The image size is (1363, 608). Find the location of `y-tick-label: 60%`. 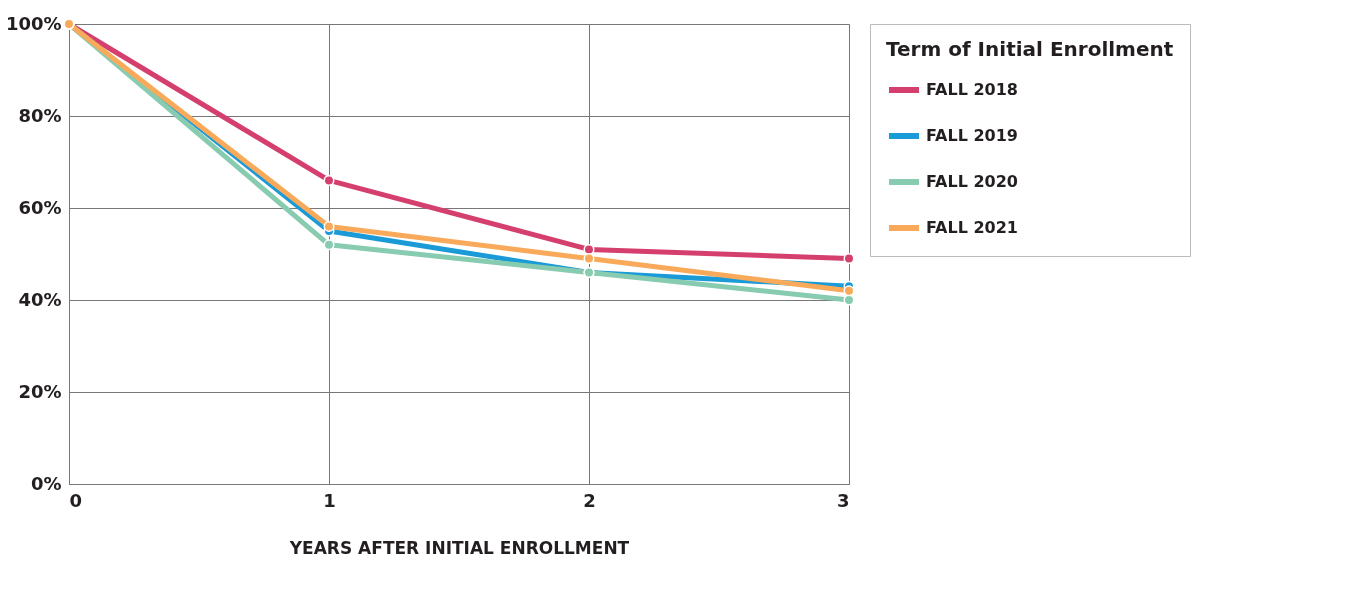

y-tick-label: 60% is located at coordinates (40, 207).